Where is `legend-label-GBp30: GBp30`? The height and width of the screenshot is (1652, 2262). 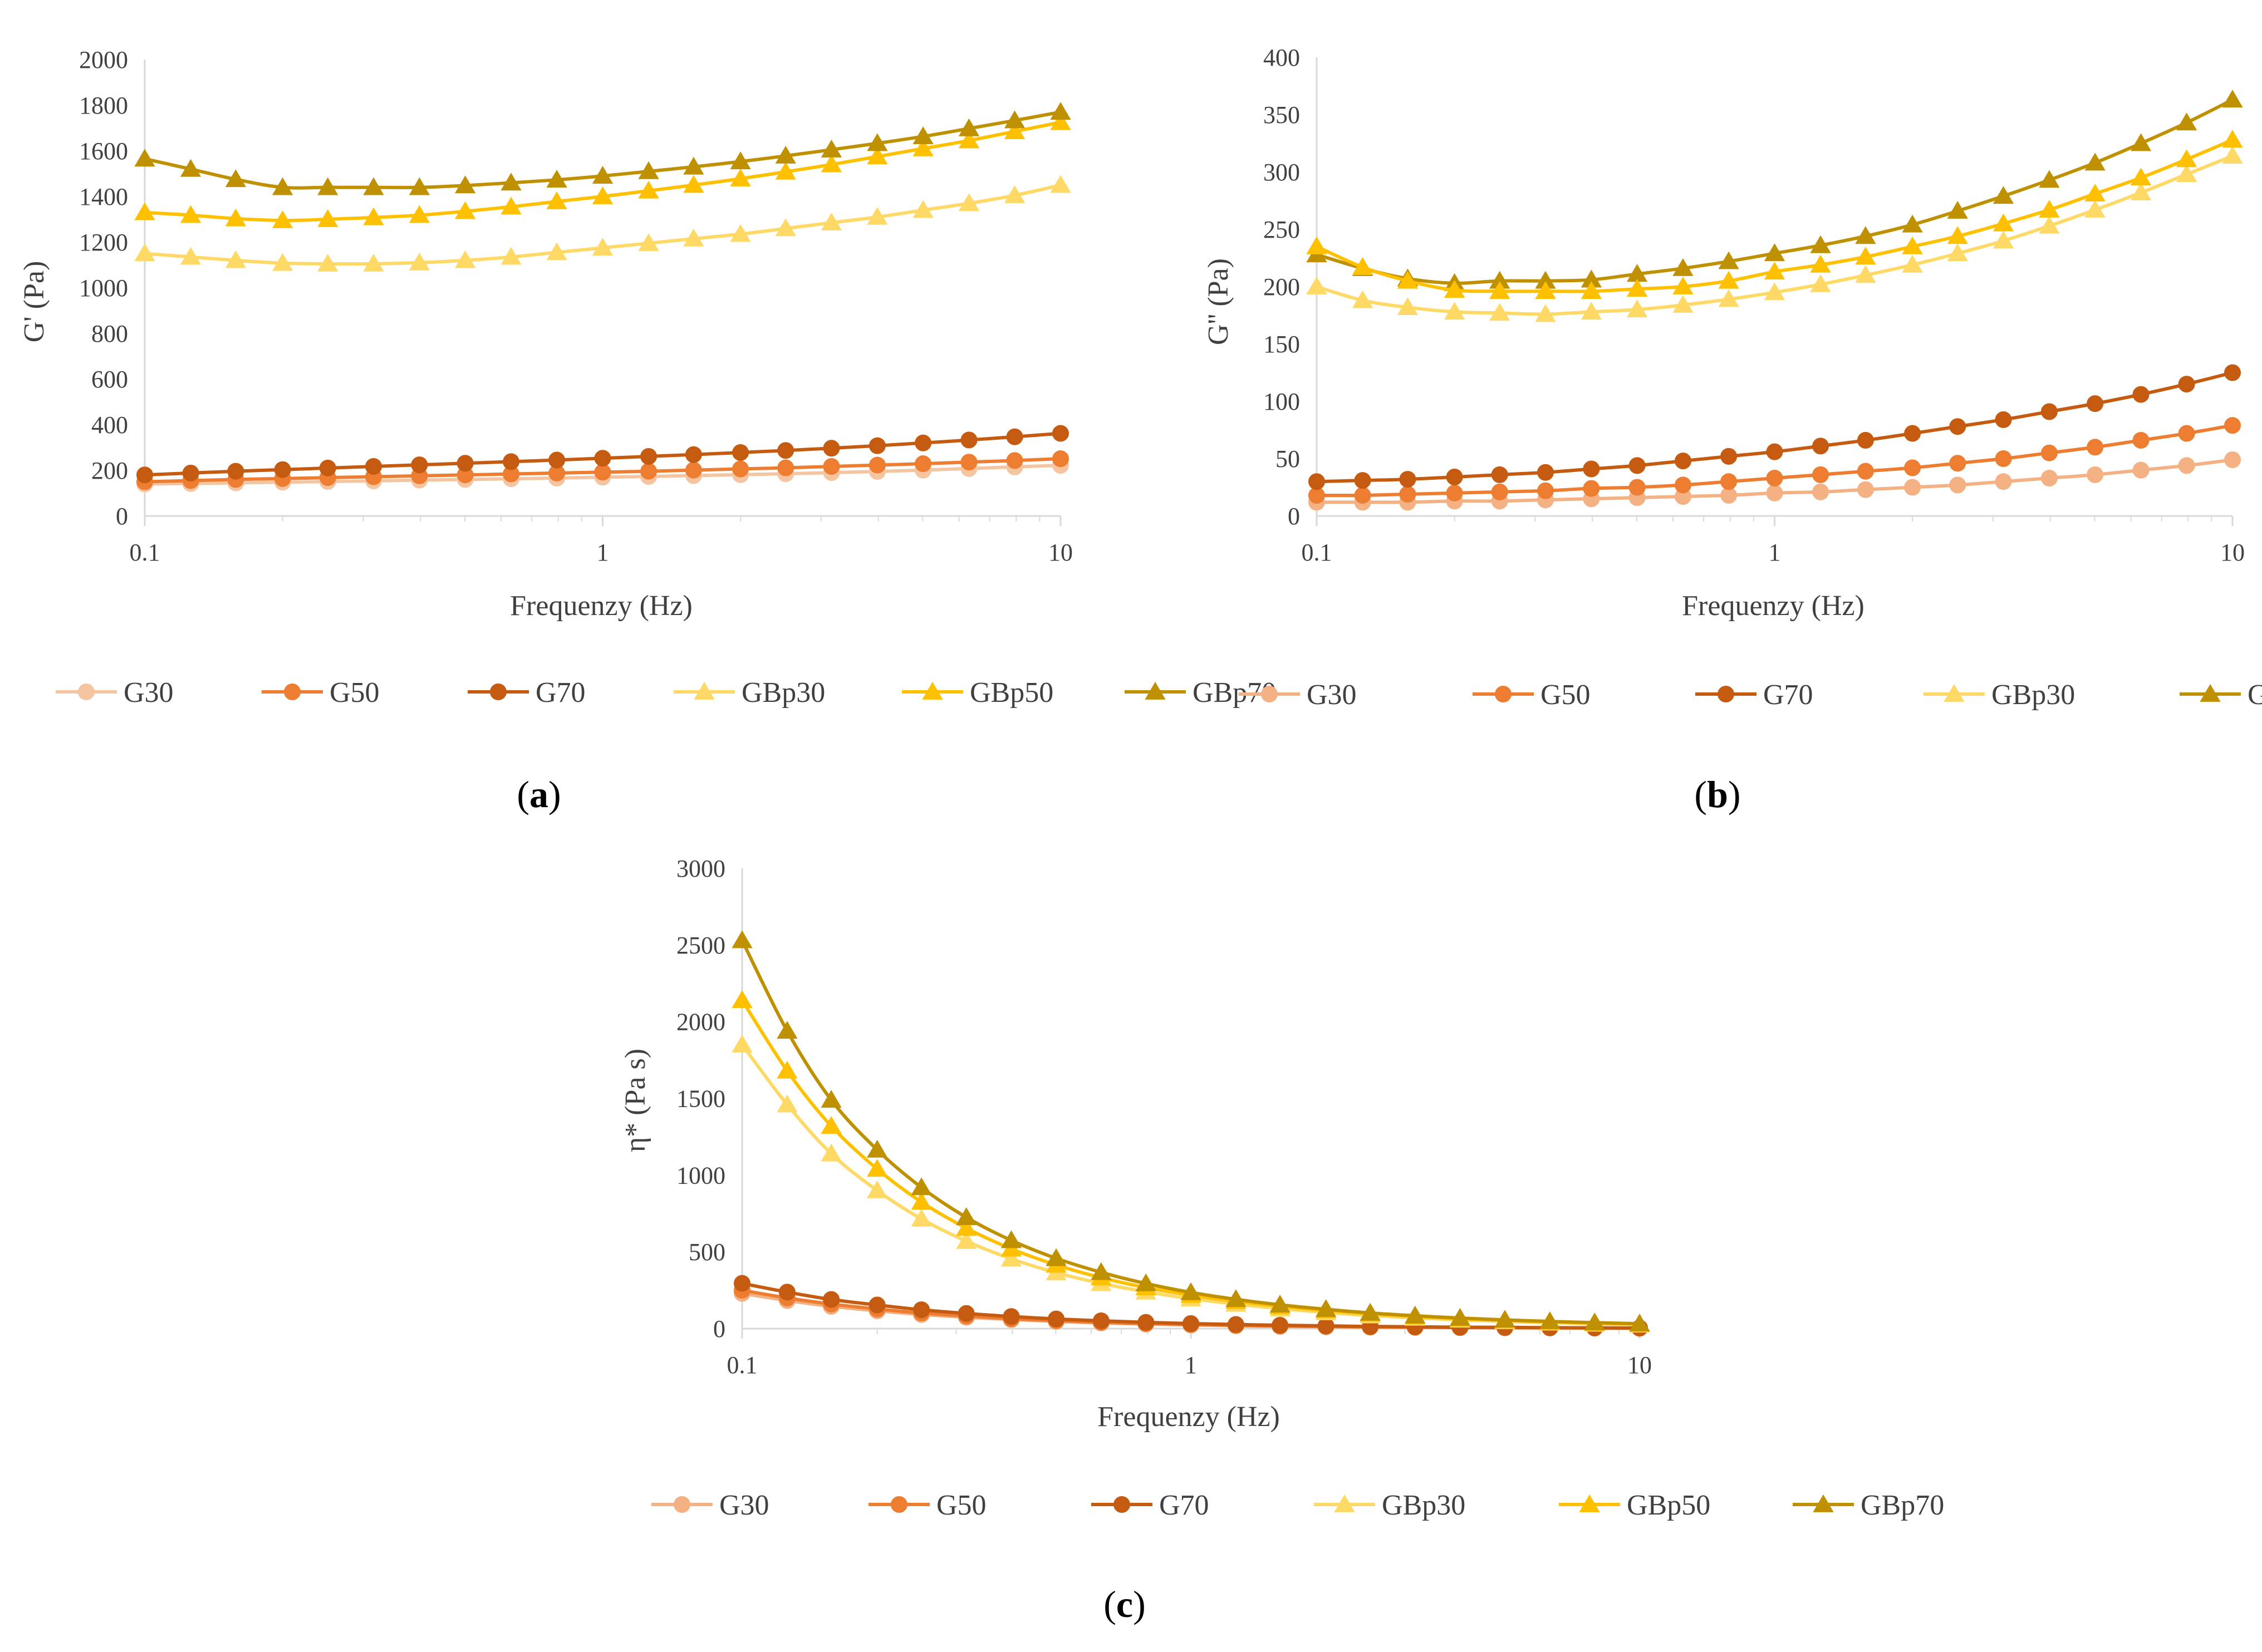 legend-label-GBp30: GBp30 is located at coordinates (2033, 695).